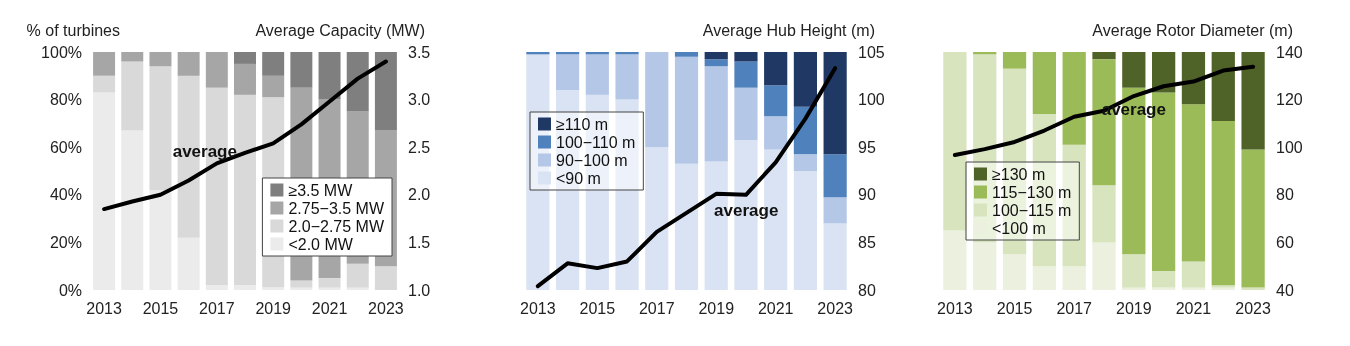 Image resolution: width=1350 pixels, height=346 pixels. Describe the element at coordinates (1019, 228) in the screenshot. I see `series-label: <100 m` at that location.